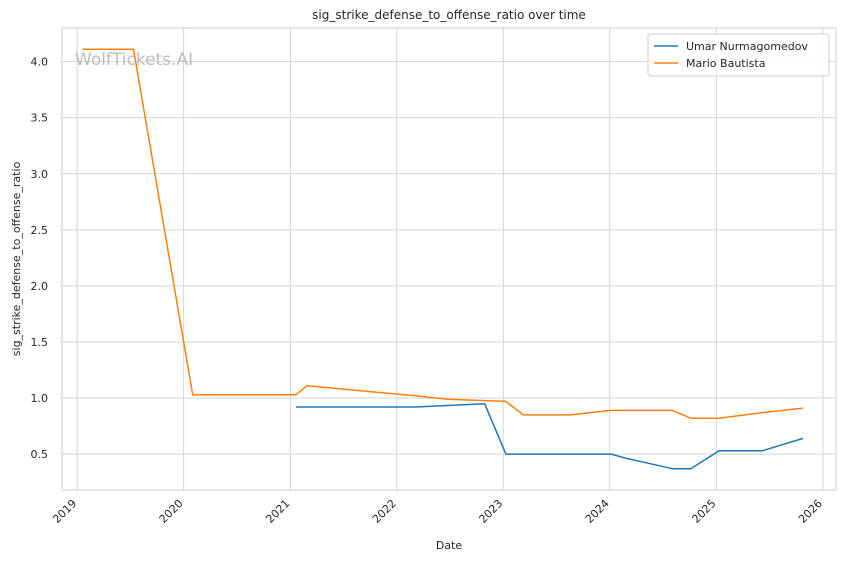 The height and width of the screenshot is (561, 844). Describe the element at coordinates (40, 342) in the screenshot. I see `y-tick-label: 1.5` at that location.